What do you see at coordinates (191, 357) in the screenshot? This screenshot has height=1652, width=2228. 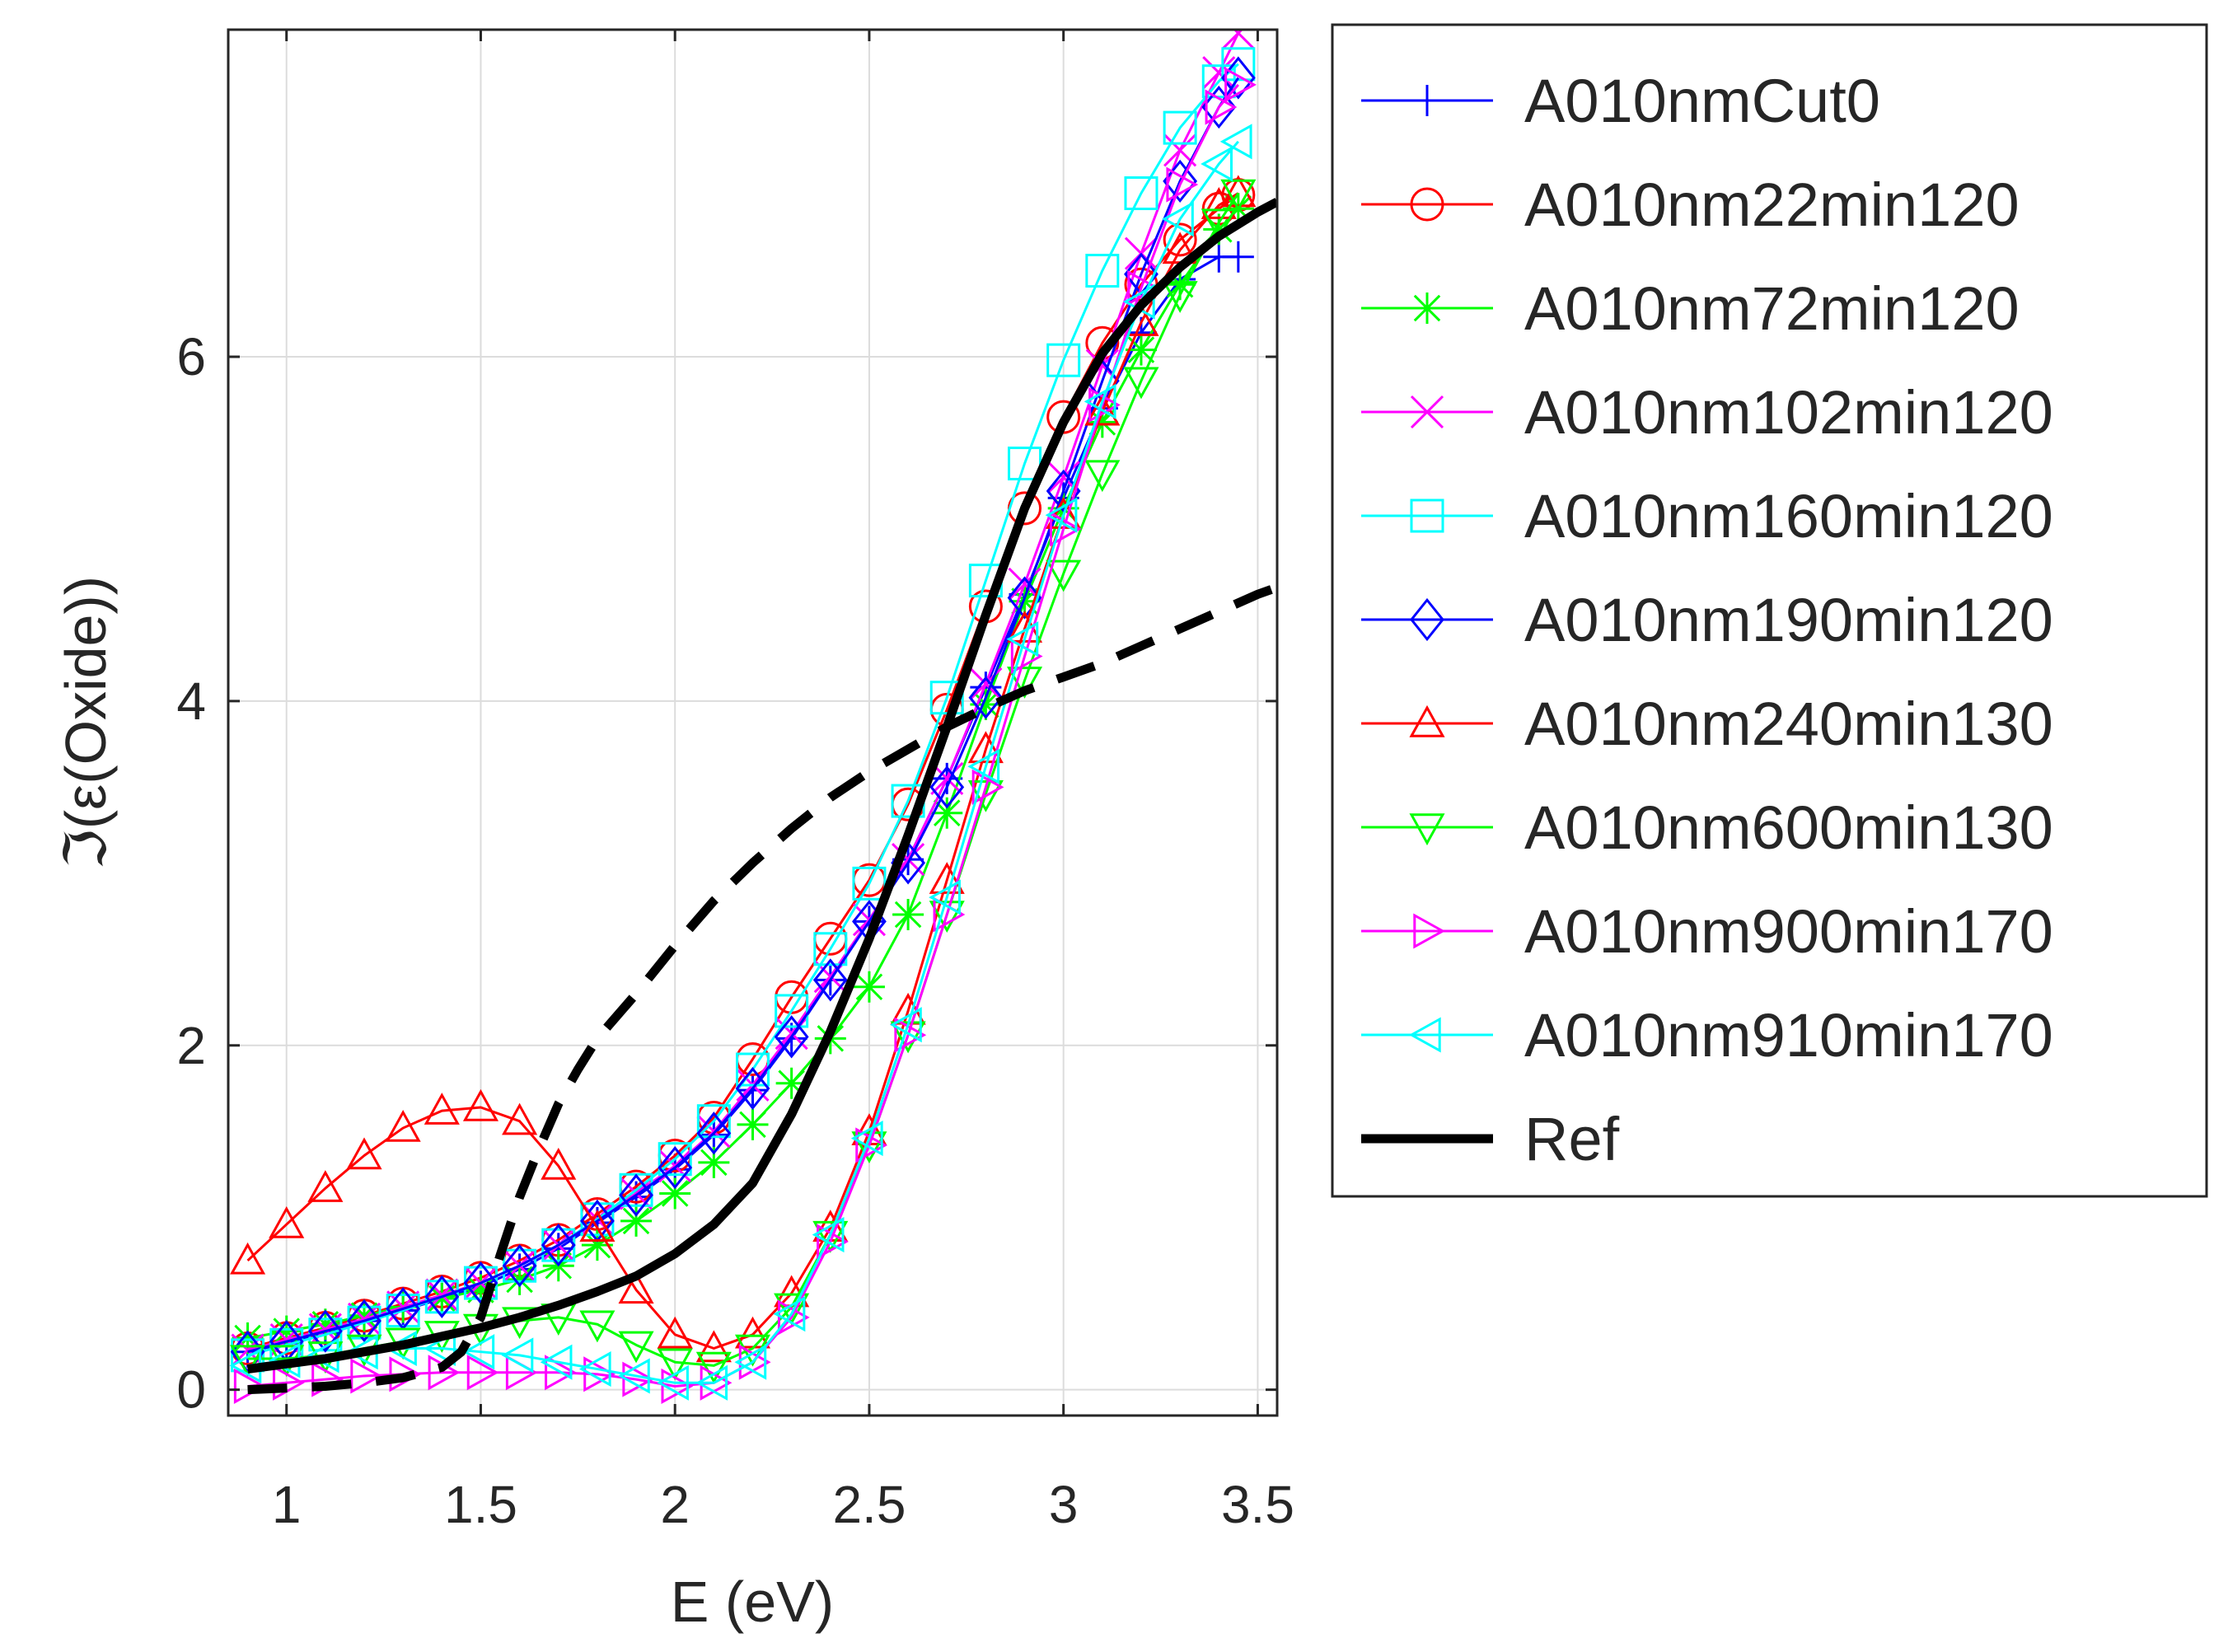 I see `y-tick-label: 6` at bounding box center [191, 357].